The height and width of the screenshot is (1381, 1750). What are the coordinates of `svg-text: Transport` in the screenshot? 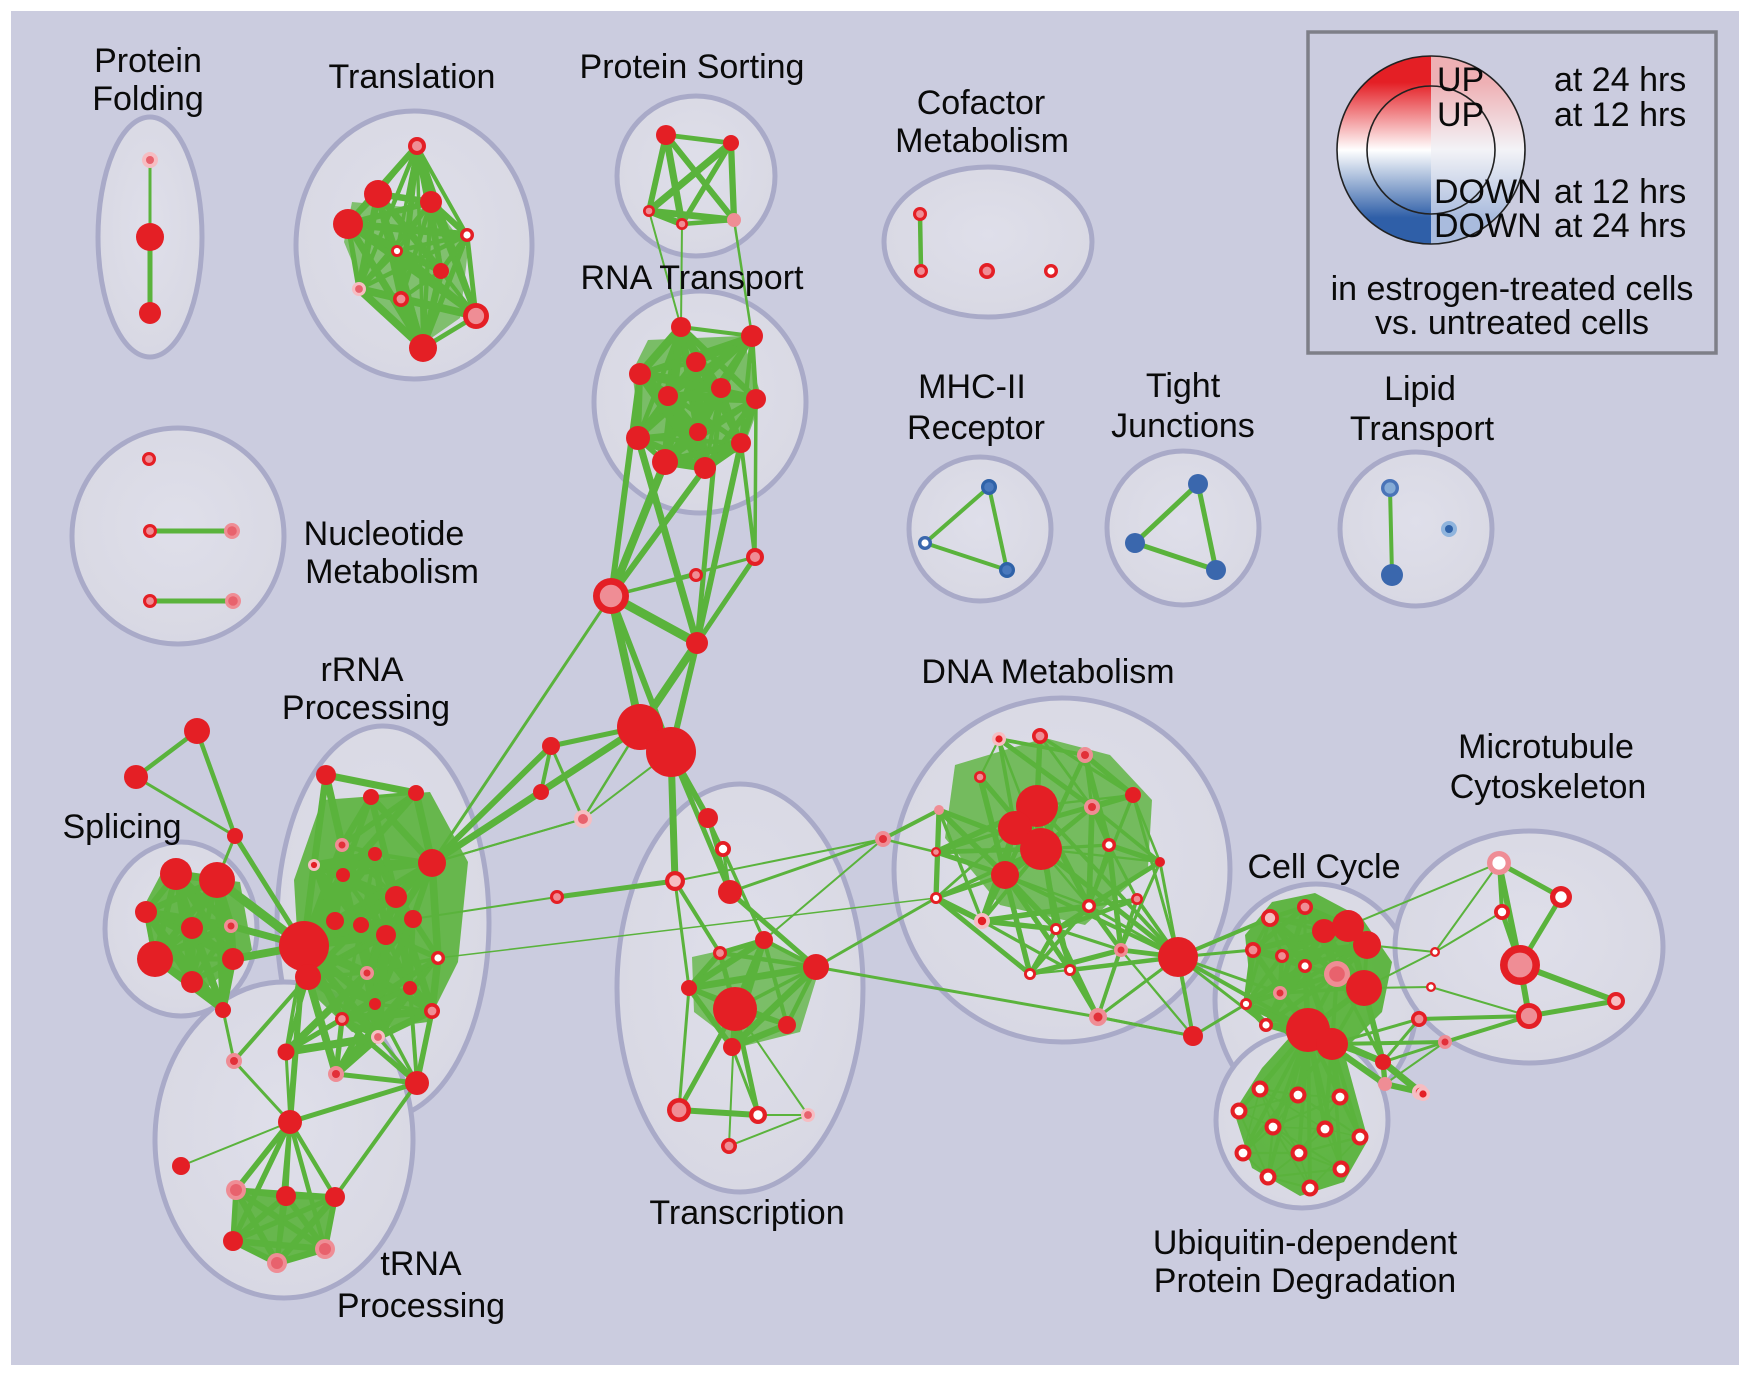 It's located at (1422, 429).